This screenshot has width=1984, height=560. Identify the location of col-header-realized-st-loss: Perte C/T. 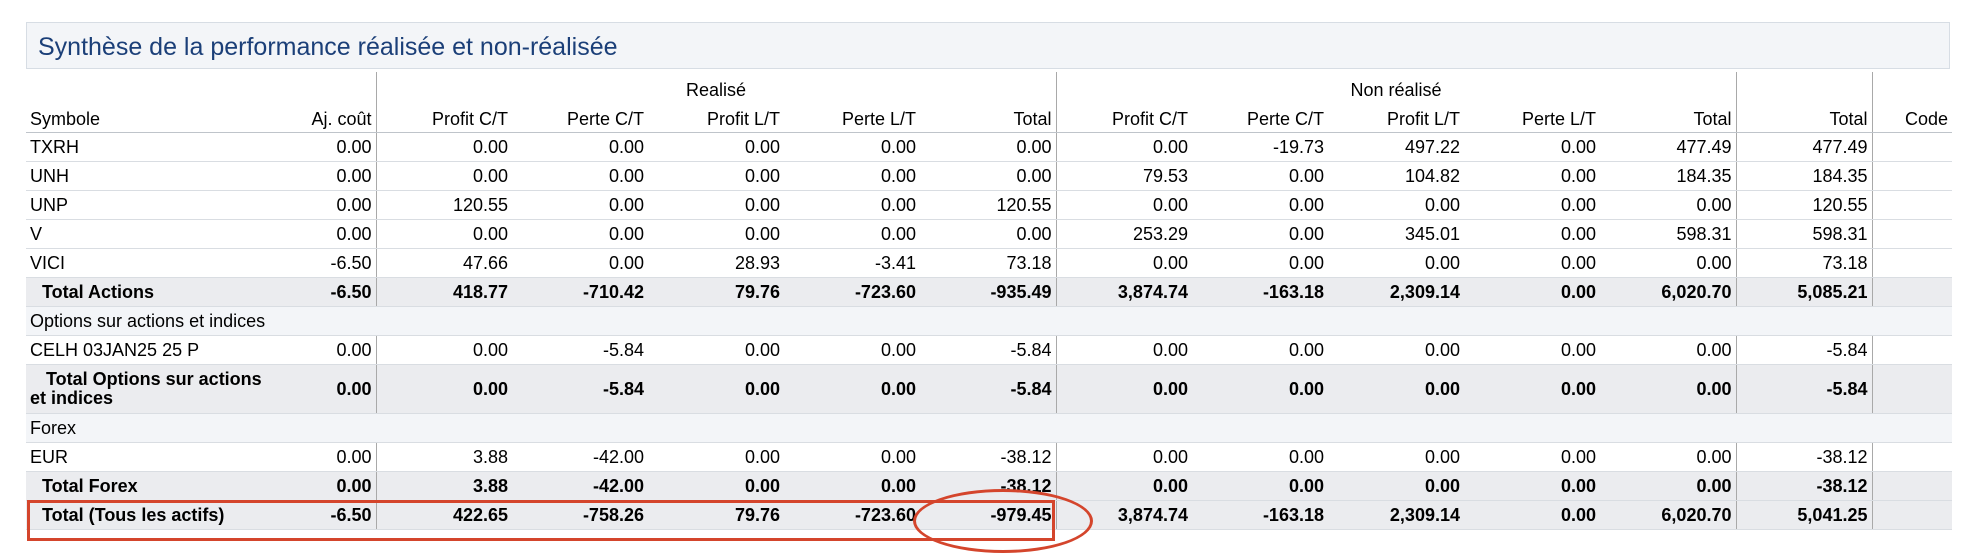
(580, 117).